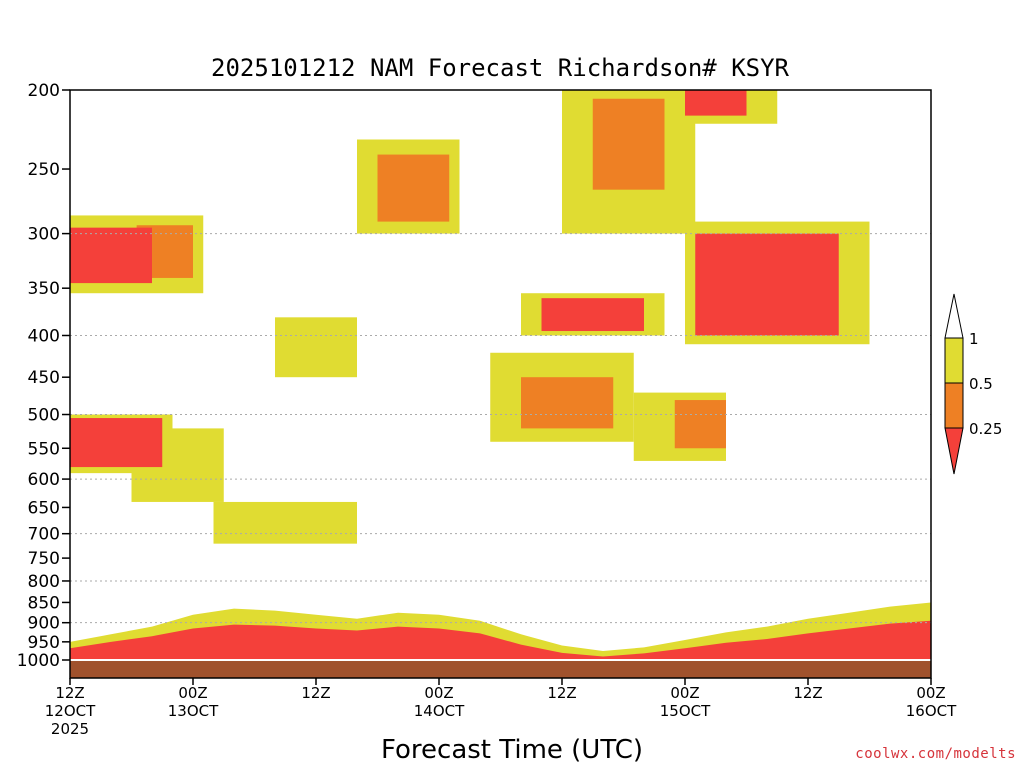 Image resolution: width=1024 pixels, height=768 pixels. What do you see at coordinates (974, 339) in the screenshot?
I see `legend-label-1: 1` at bounding box center [974, 339].